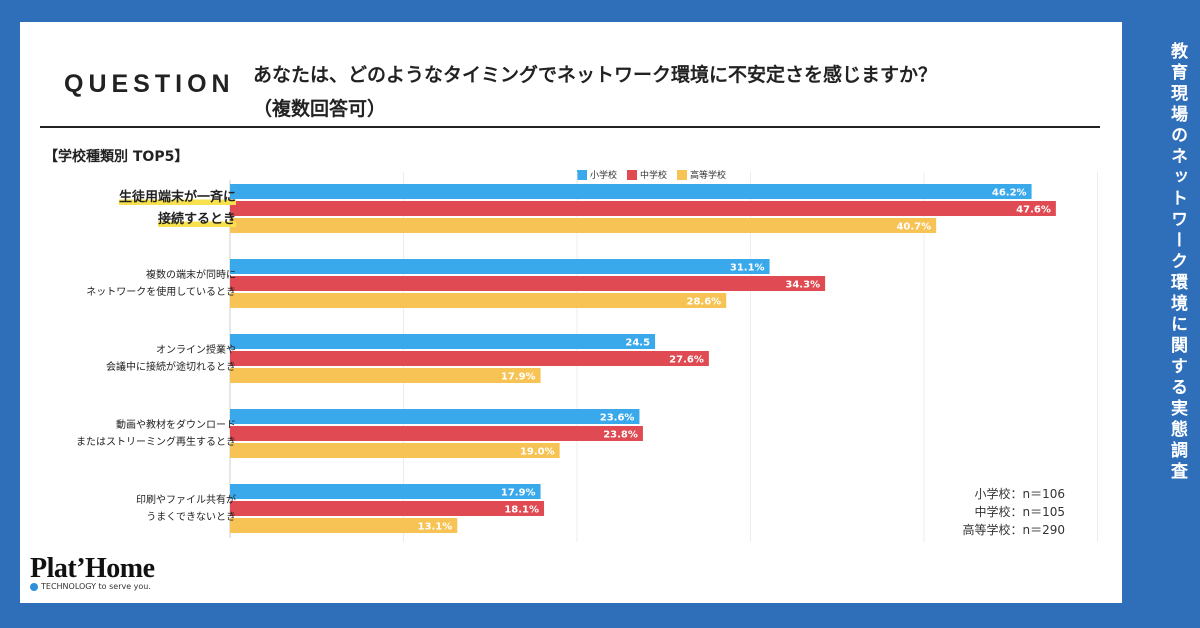 The width and height of the screenshot is (1200, 628). What do you see at coordinates (191, 275) in the screenshot?
I see `category-label-line: 複数の端末が同時に` at bounding box center [191, 275].